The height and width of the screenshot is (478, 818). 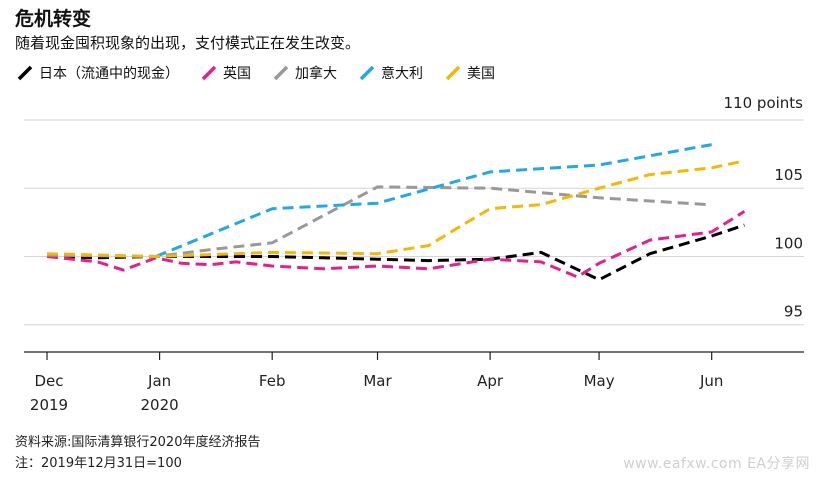 I want to click on legend-swatch-uk-icon, so click(x=209, y=73).